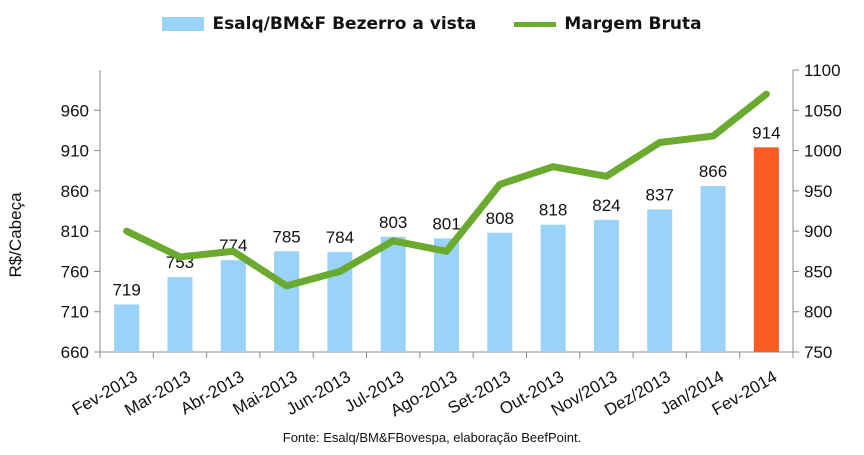 The height and width of the screenshot is (455, 864). I want to click on y-tick-label-right: 1050, so click(823, 110).